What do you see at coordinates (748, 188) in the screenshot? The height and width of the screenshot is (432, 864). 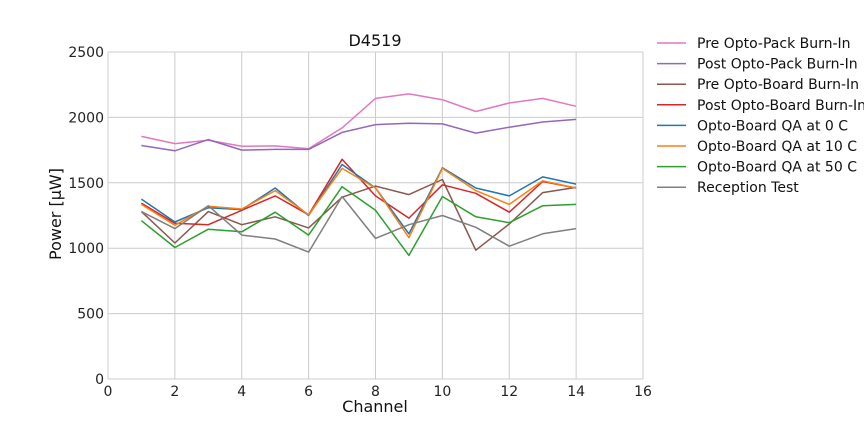 I see `legend-label: Reception Test` at bounding box center [748, 188].